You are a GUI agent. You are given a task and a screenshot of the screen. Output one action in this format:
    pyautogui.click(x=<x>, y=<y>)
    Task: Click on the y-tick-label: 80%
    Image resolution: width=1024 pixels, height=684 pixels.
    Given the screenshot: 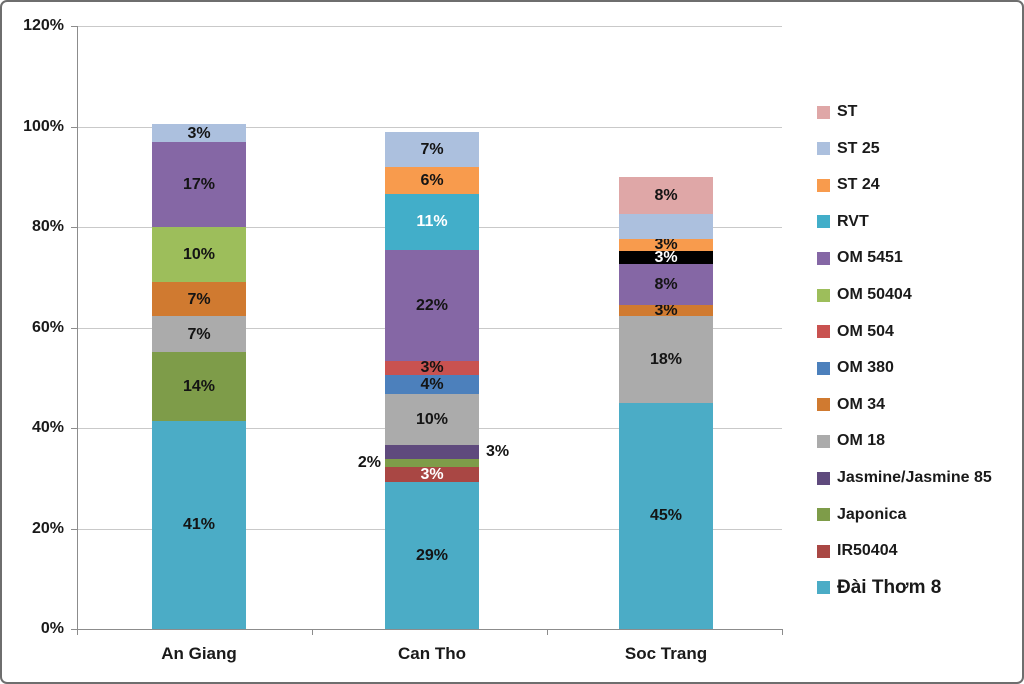 What is the action you would take?
    pyautogui.click(x=47, y=226)
    